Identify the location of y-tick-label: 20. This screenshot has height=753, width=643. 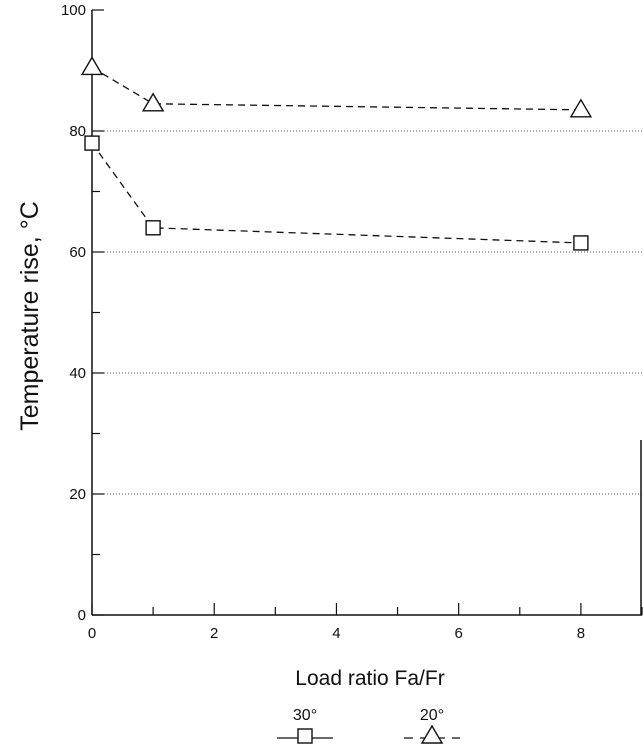
(77, 494).